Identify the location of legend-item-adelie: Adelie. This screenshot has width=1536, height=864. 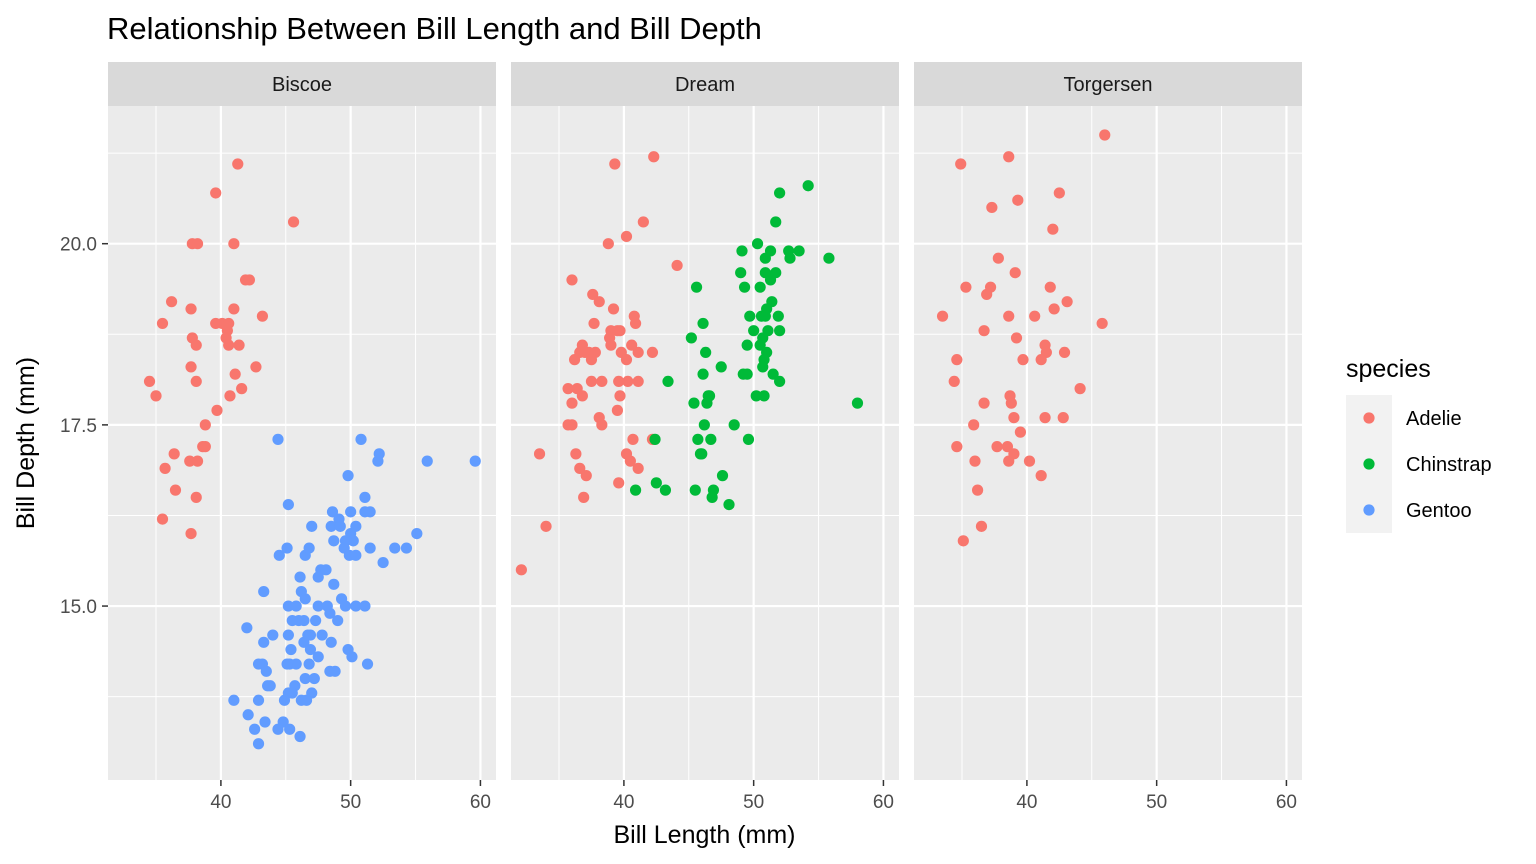
(1404, 418).